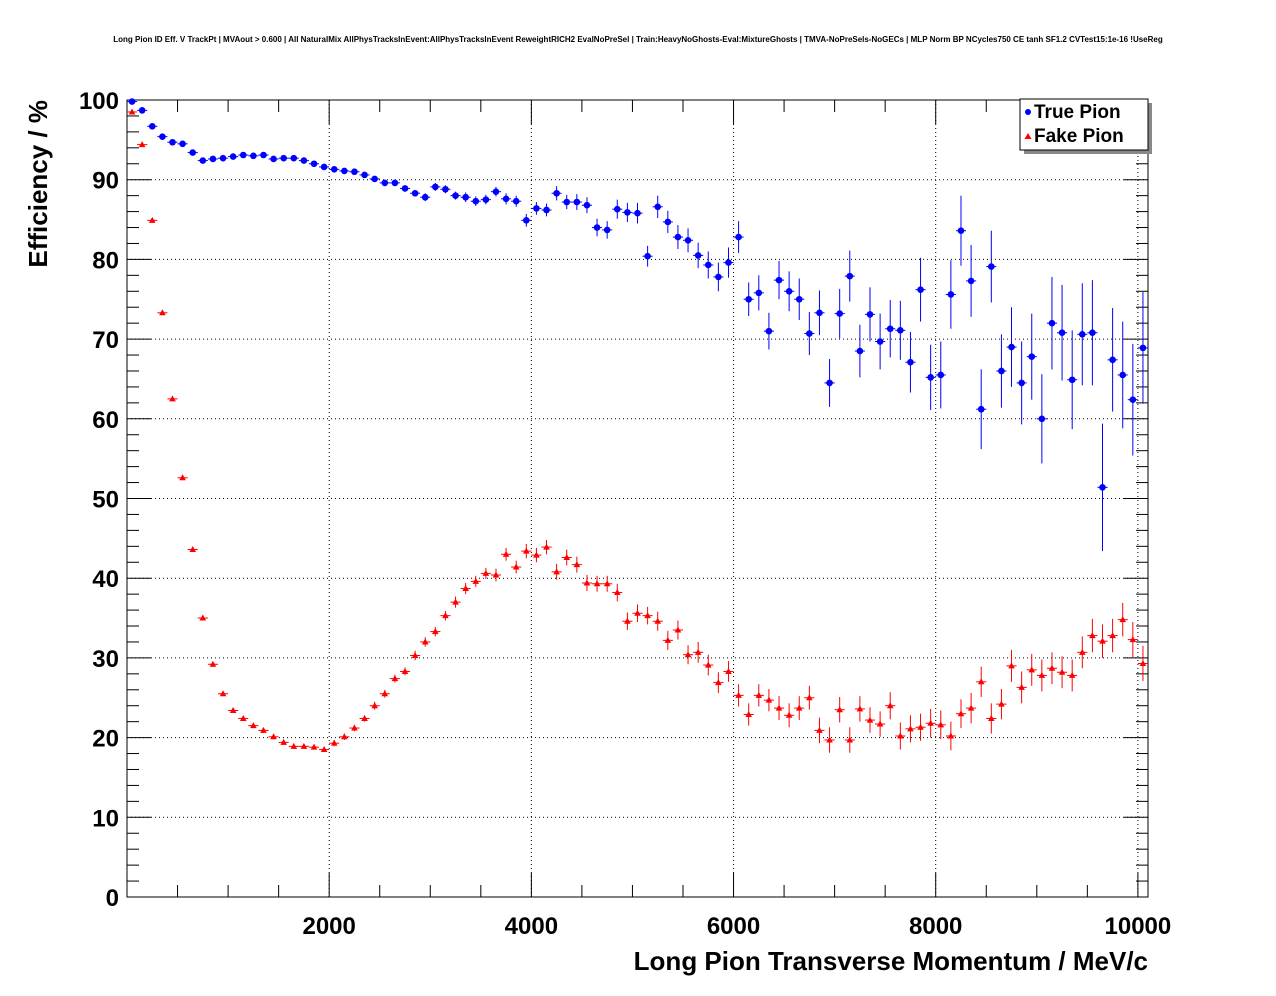 The height and width of the screenshot is (996, 1276). What do you see at coordinates (328, 926) in the screenshot?
I see `x-tick-label: 2000` at bounding box center [328, 926].